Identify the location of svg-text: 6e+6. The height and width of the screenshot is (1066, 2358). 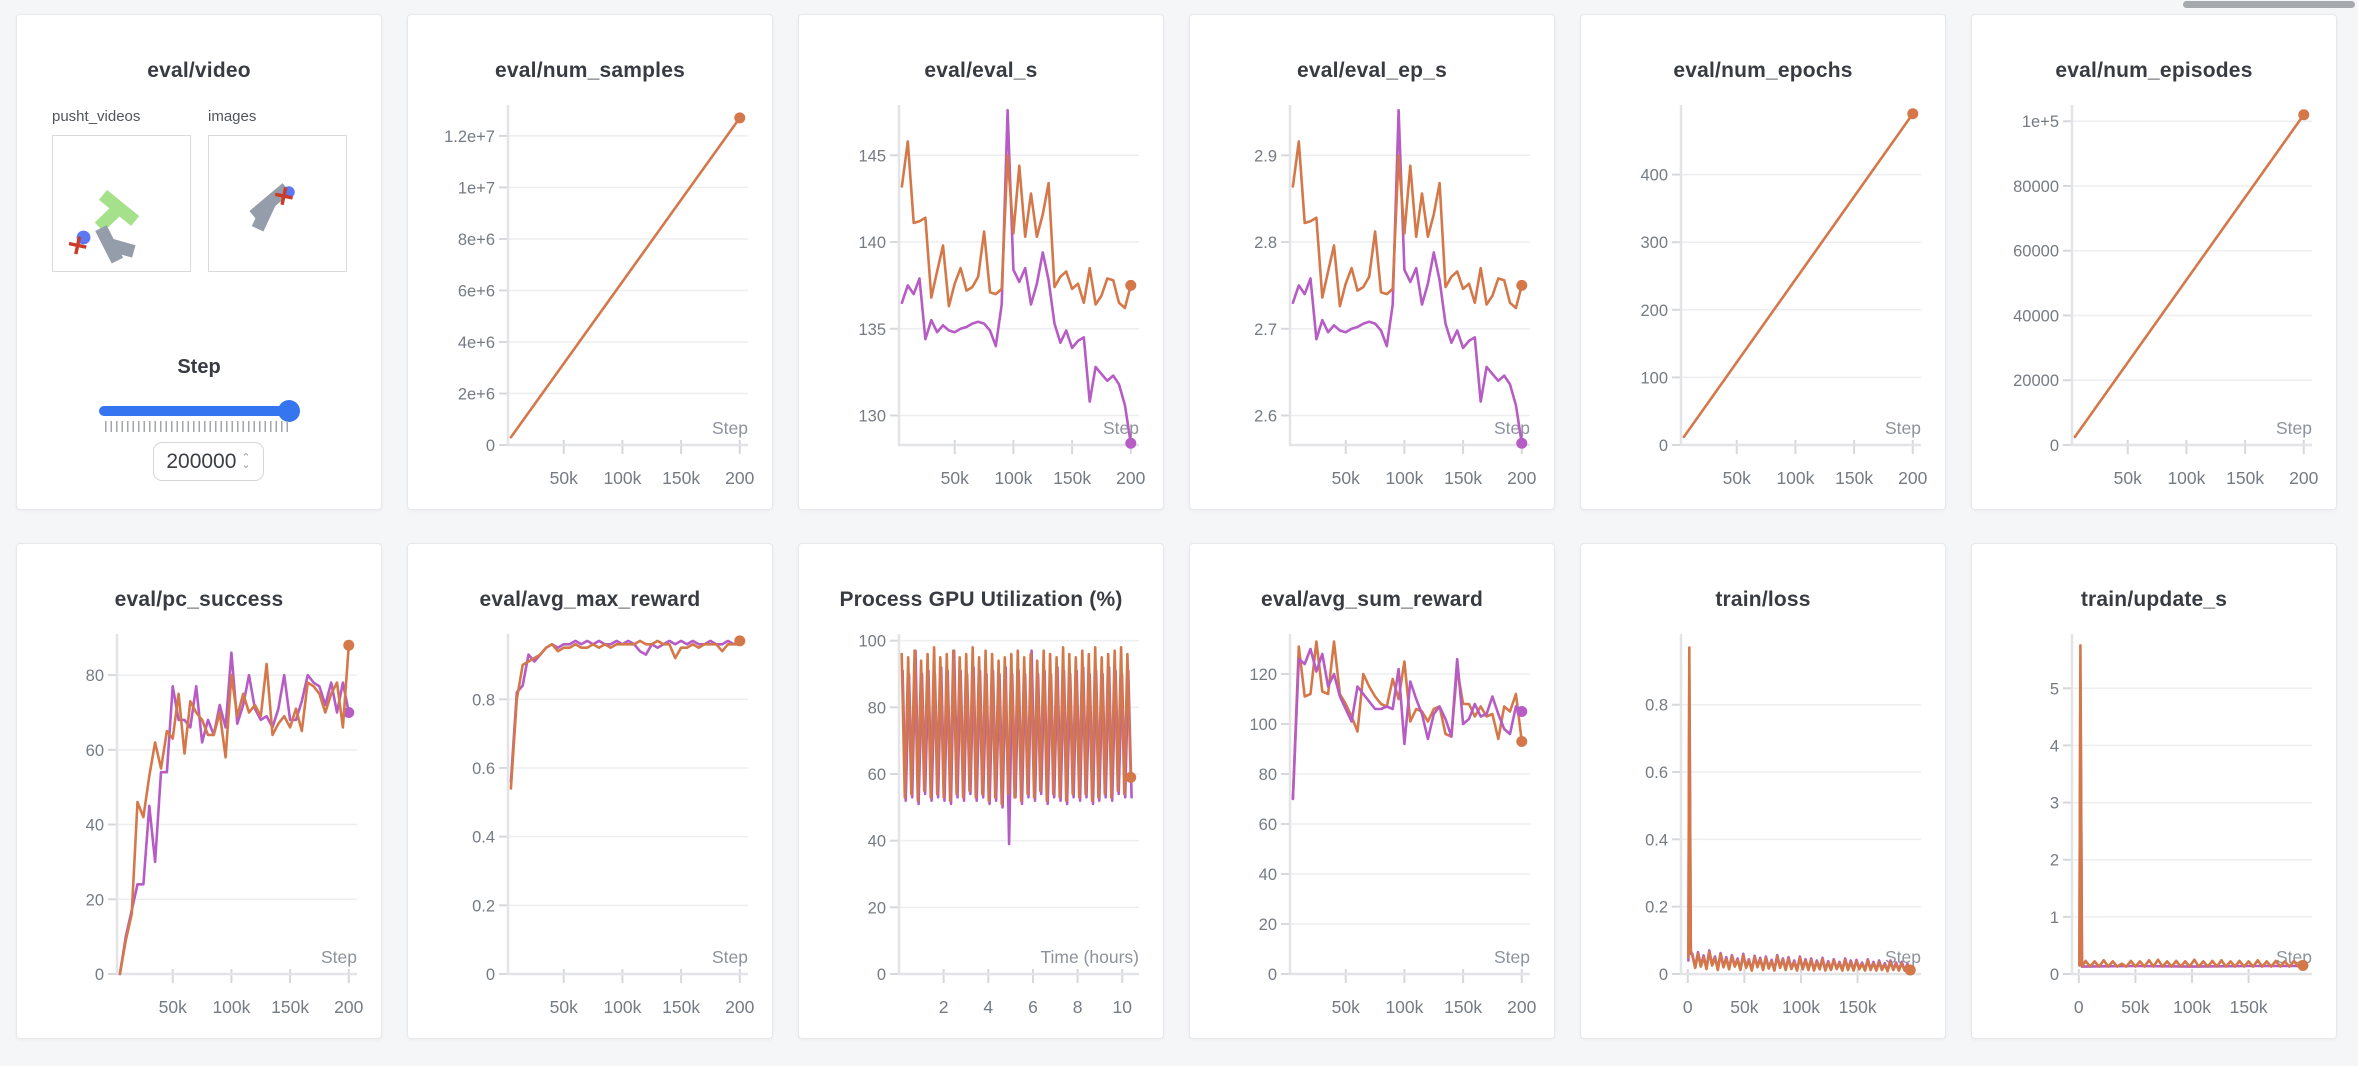
(476, 291).